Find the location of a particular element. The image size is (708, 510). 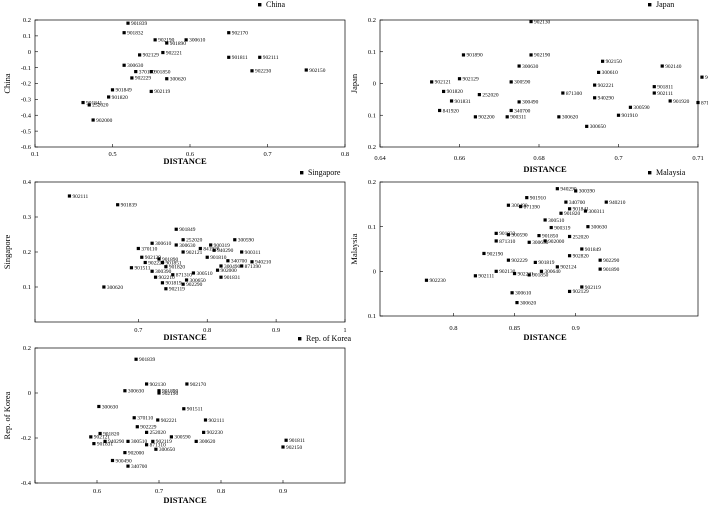

point-label: 902820 is located at coordinates (581, 257).